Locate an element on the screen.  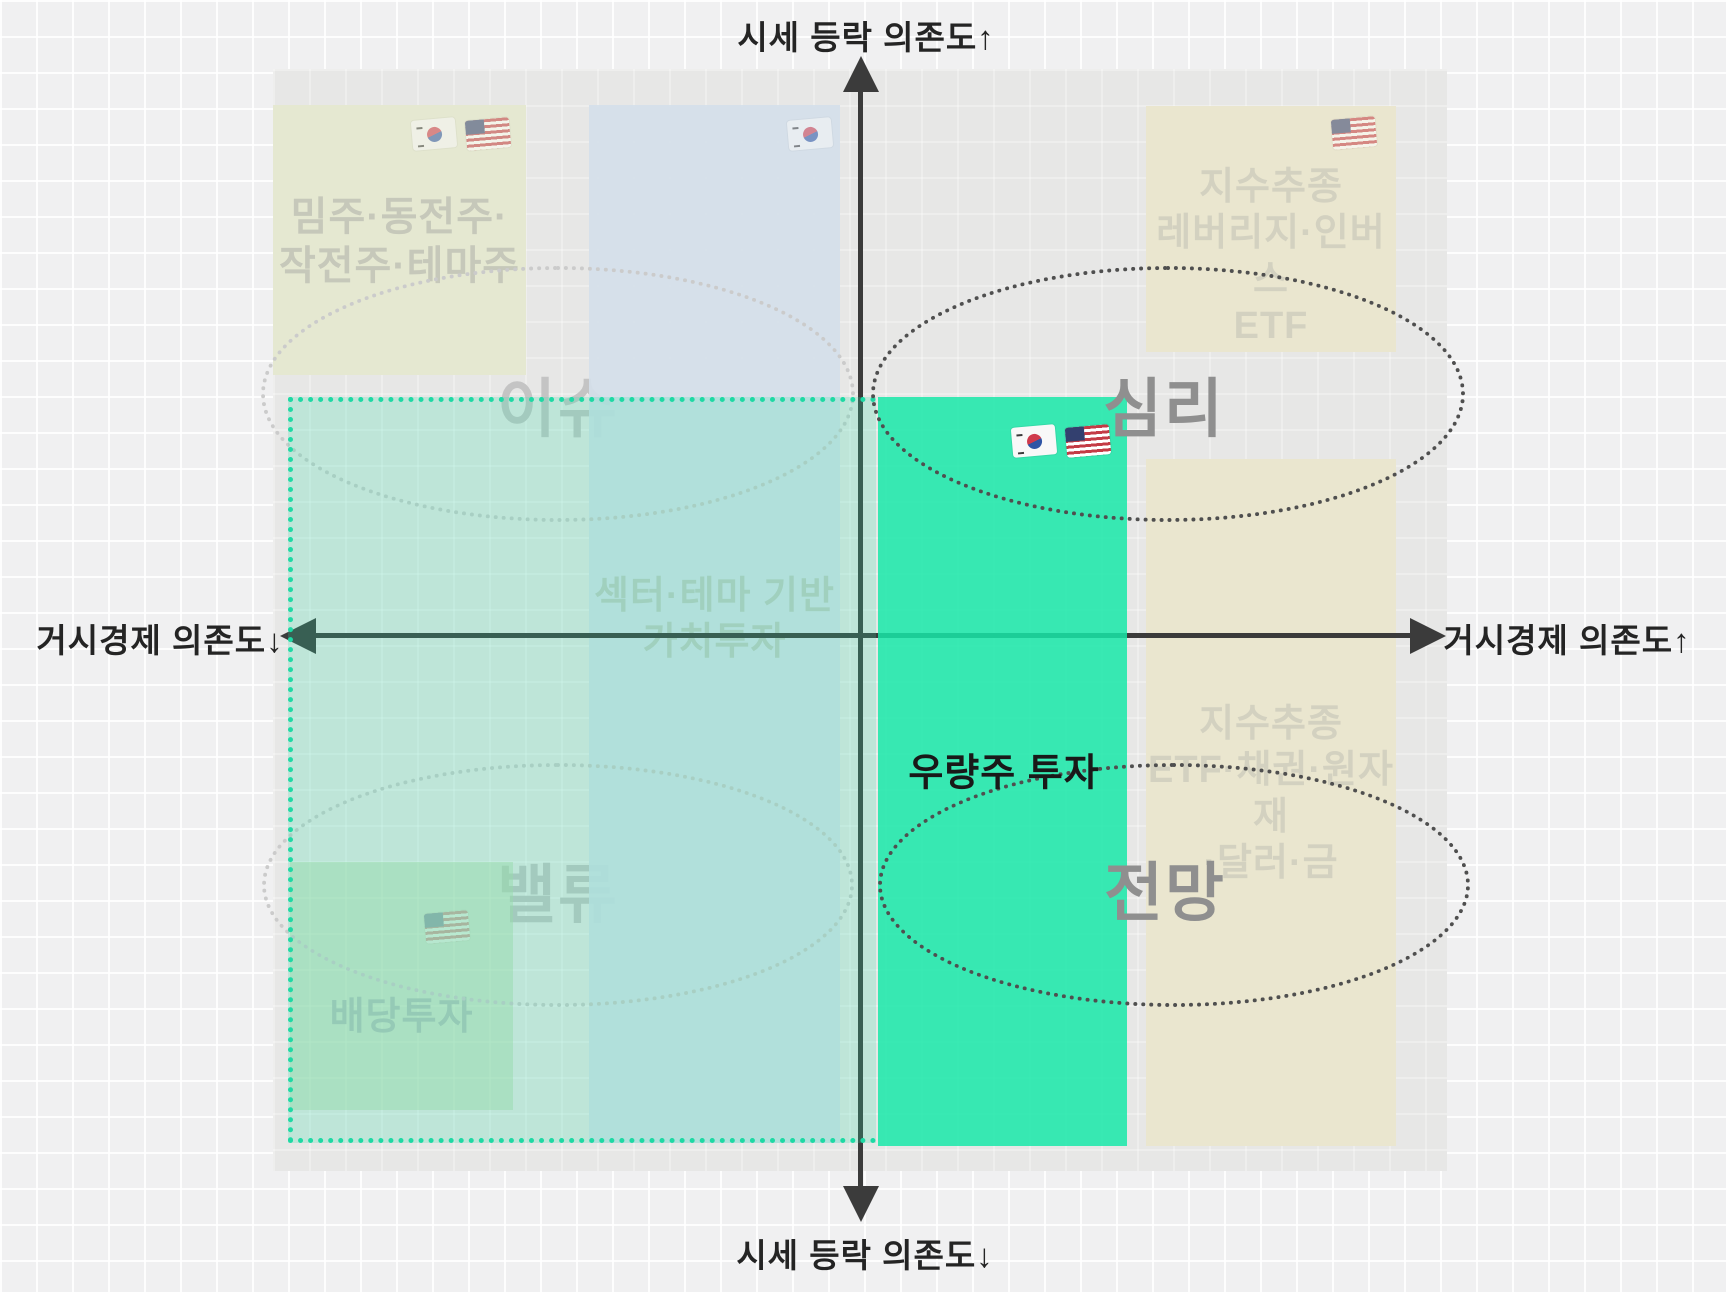
axis-label-right: 거시경제 의존도↑ is located at coordinates (1567, 640).